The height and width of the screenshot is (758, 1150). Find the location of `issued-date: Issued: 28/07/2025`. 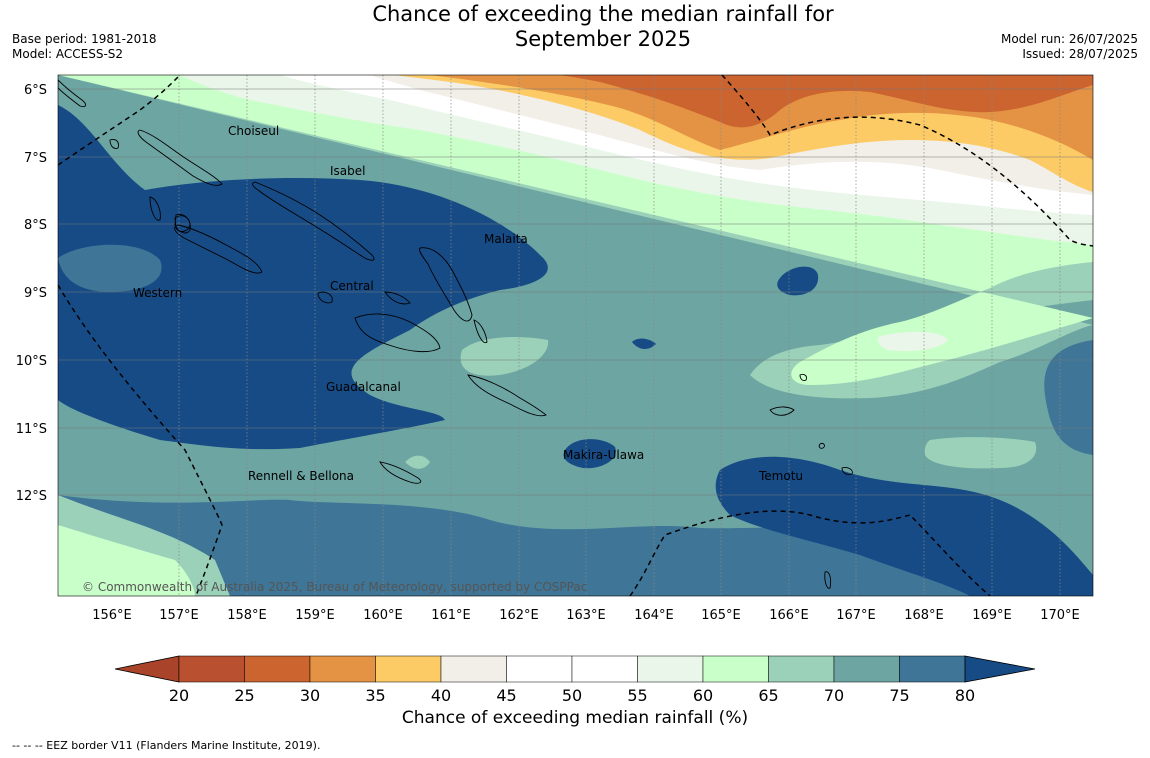

issued-date: Issued: 28/07/2025 is located at coordinates (1080, 54).